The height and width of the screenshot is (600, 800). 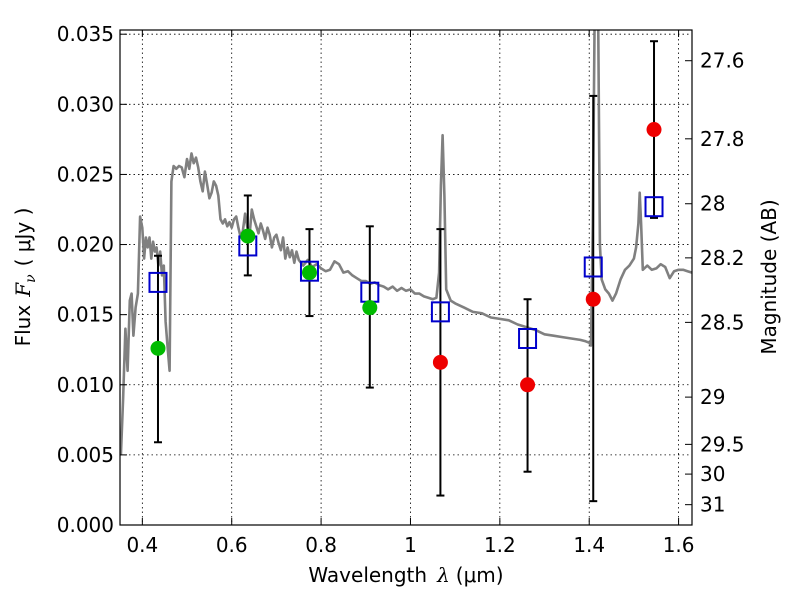 What do you see at coordinates (85, 315) in the screenshot?
I see `y-tick-label: 0.015` at bounding box center [85, 315].